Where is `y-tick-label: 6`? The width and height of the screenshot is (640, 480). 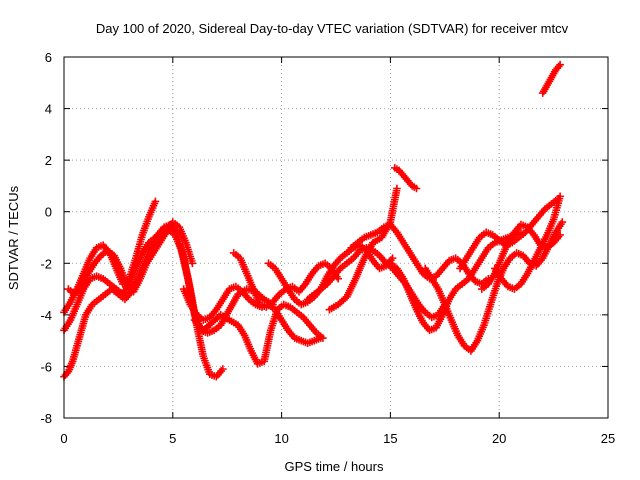
y-tick-label: 6 is located at coordinates (48, 57).